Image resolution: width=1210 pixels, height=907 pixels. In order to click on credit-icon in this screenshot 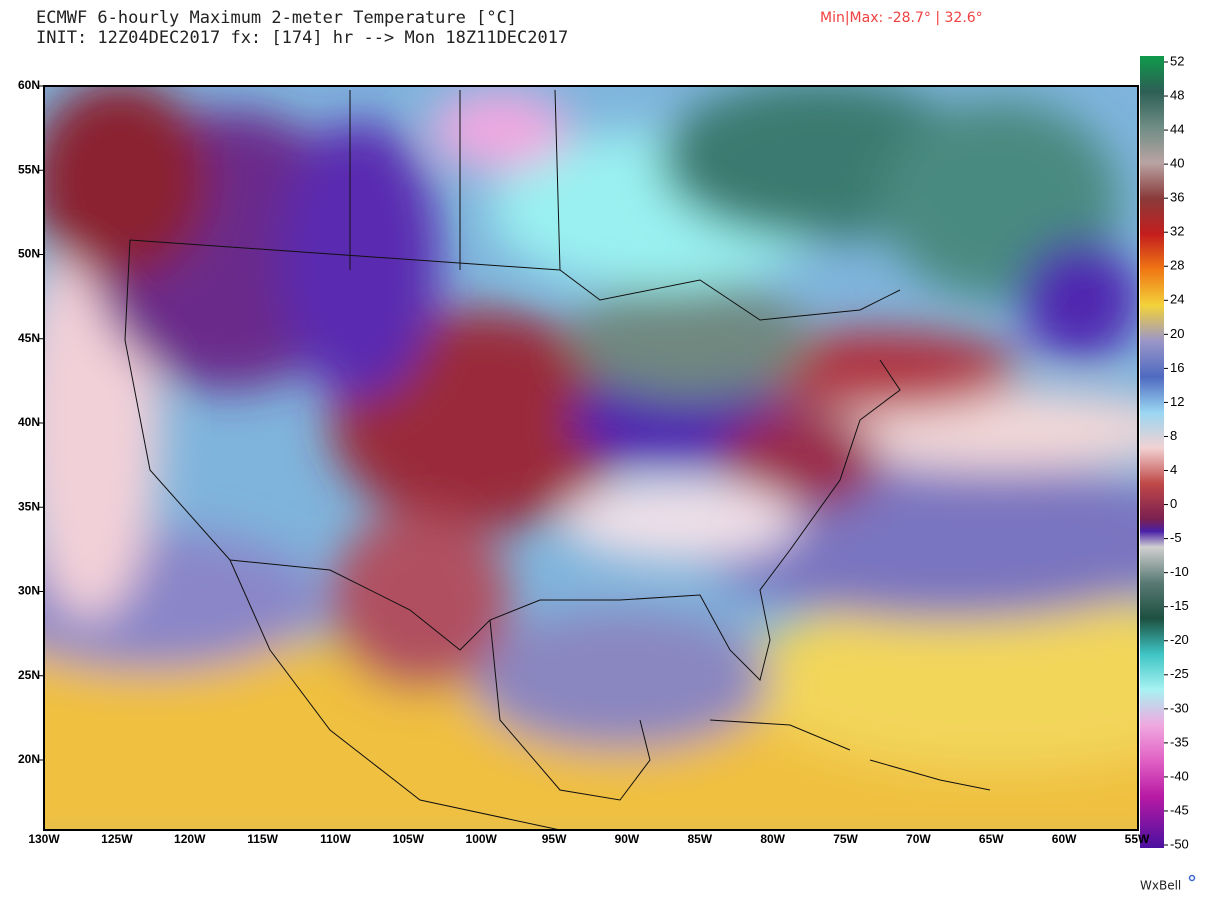, I will do `click(1192, 878)`.